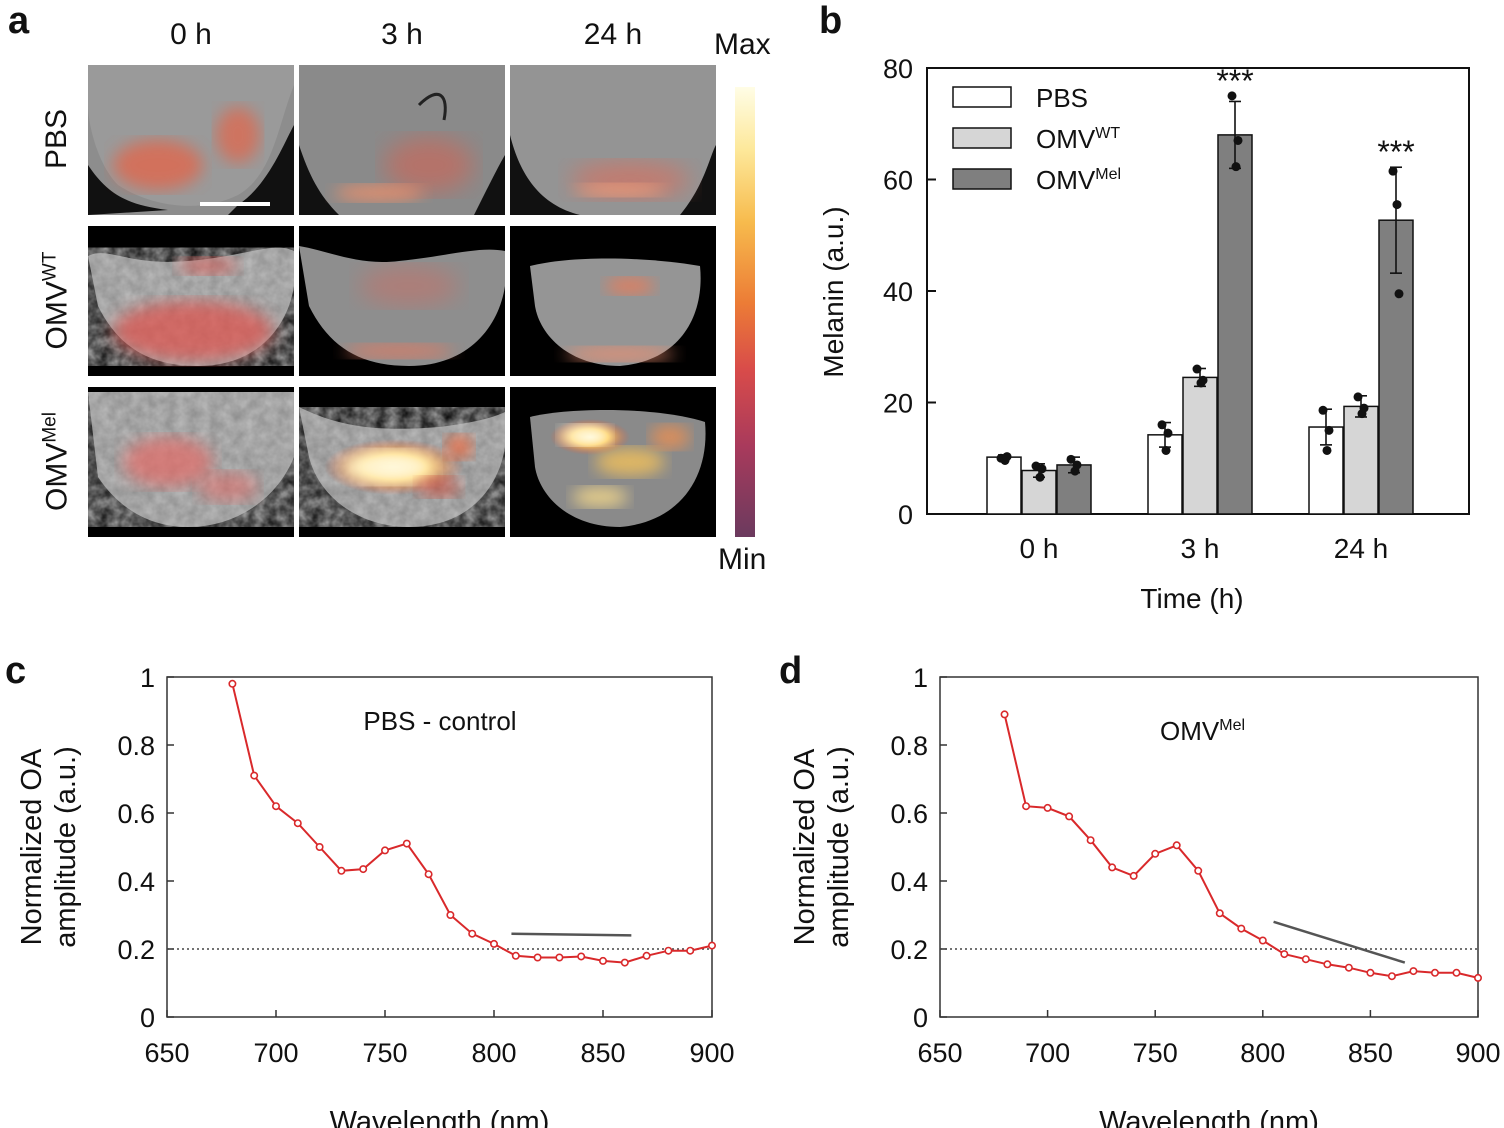 Image resolution: width=1504 pixels, height=1128 pixels. Describe the element at coordinates (898, 181) in the screenshot. I see `y-tick-label-b: 60` at that location.